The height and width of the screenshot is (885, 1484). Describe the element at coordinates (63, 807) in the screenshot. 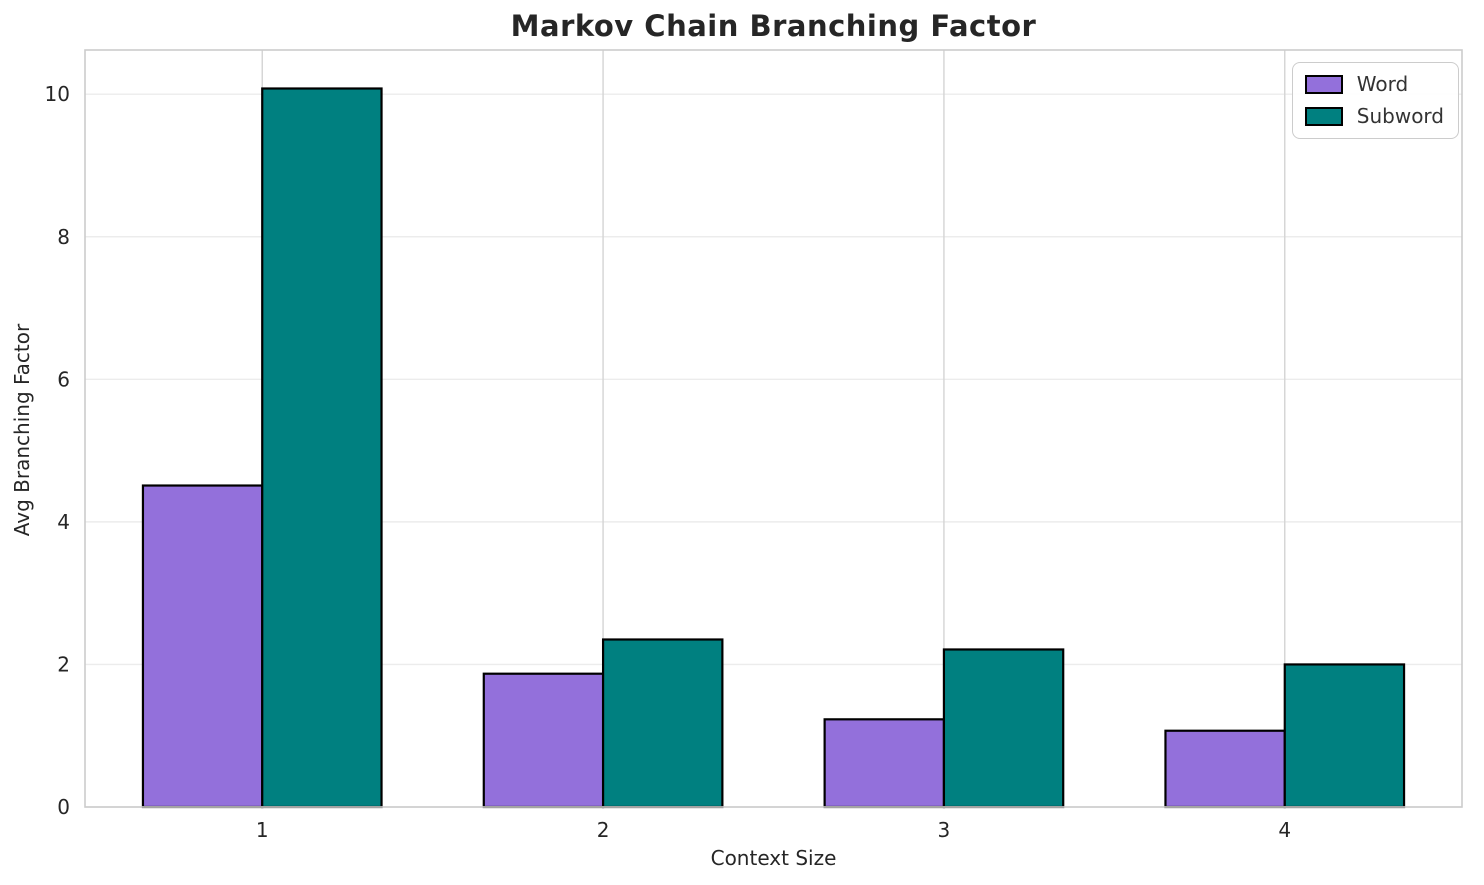

I see `y-tick-label: 0` at that location.